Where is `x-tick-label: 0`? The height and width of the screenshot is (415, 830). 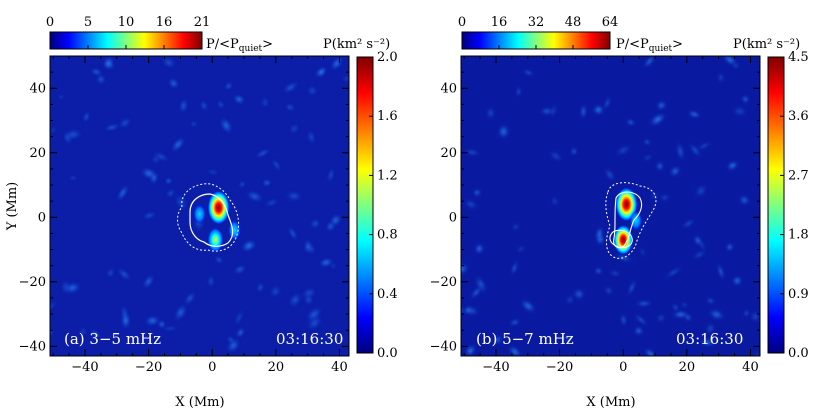
x-tick-label: 0 is located at coordinates (623, 367).